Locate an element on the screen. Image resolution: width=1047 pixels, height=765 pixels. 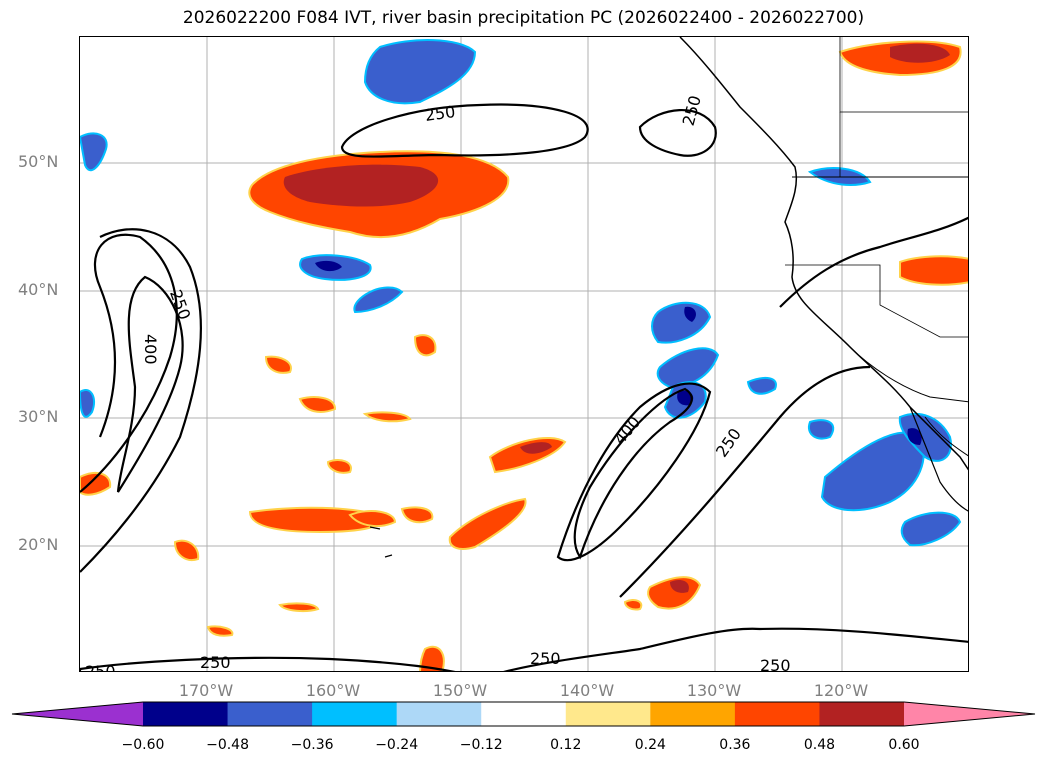
colorbar-tick-label: 0.60 is located at coordinates (904, 745).